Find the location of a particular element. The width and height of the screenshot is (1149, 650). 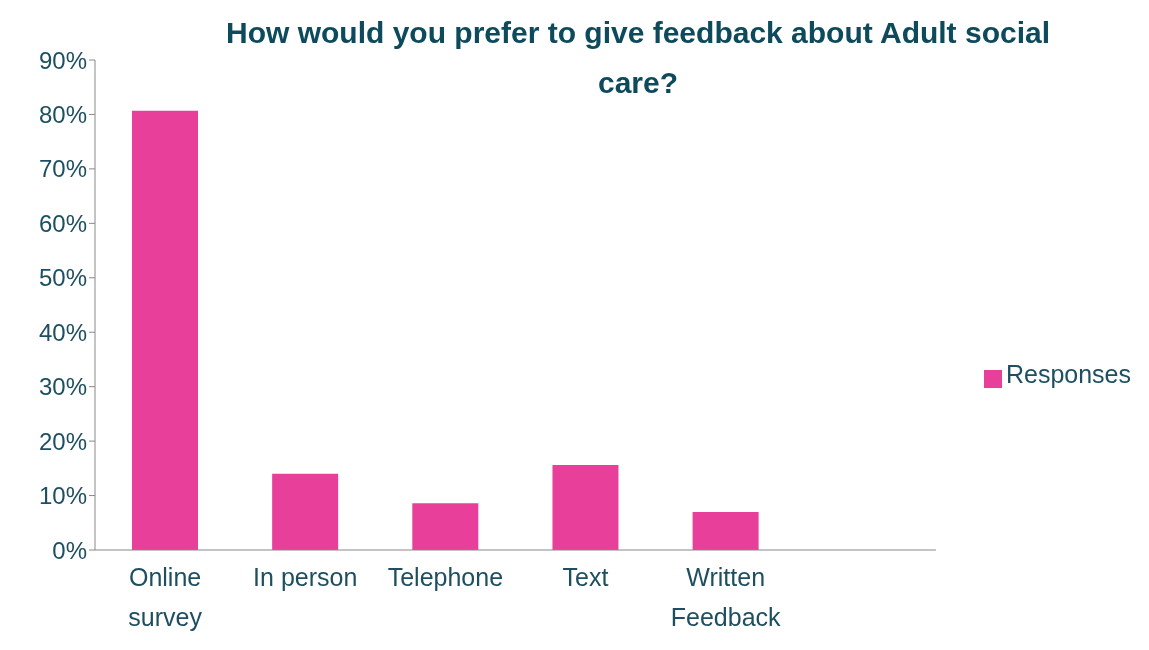

chart-title: How would you prefer to give feedback about Adult social care? is located at coordinates (638, 58).